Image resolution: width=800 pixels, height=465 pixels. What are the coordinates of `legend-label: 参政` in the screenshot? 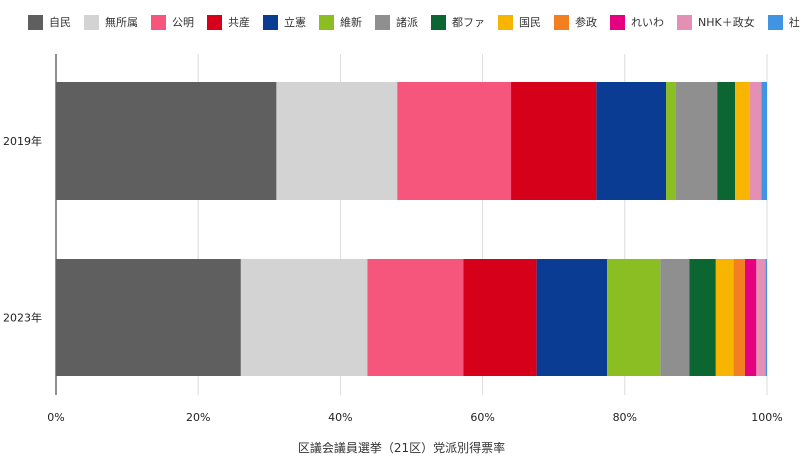 It's located at (586, 22).